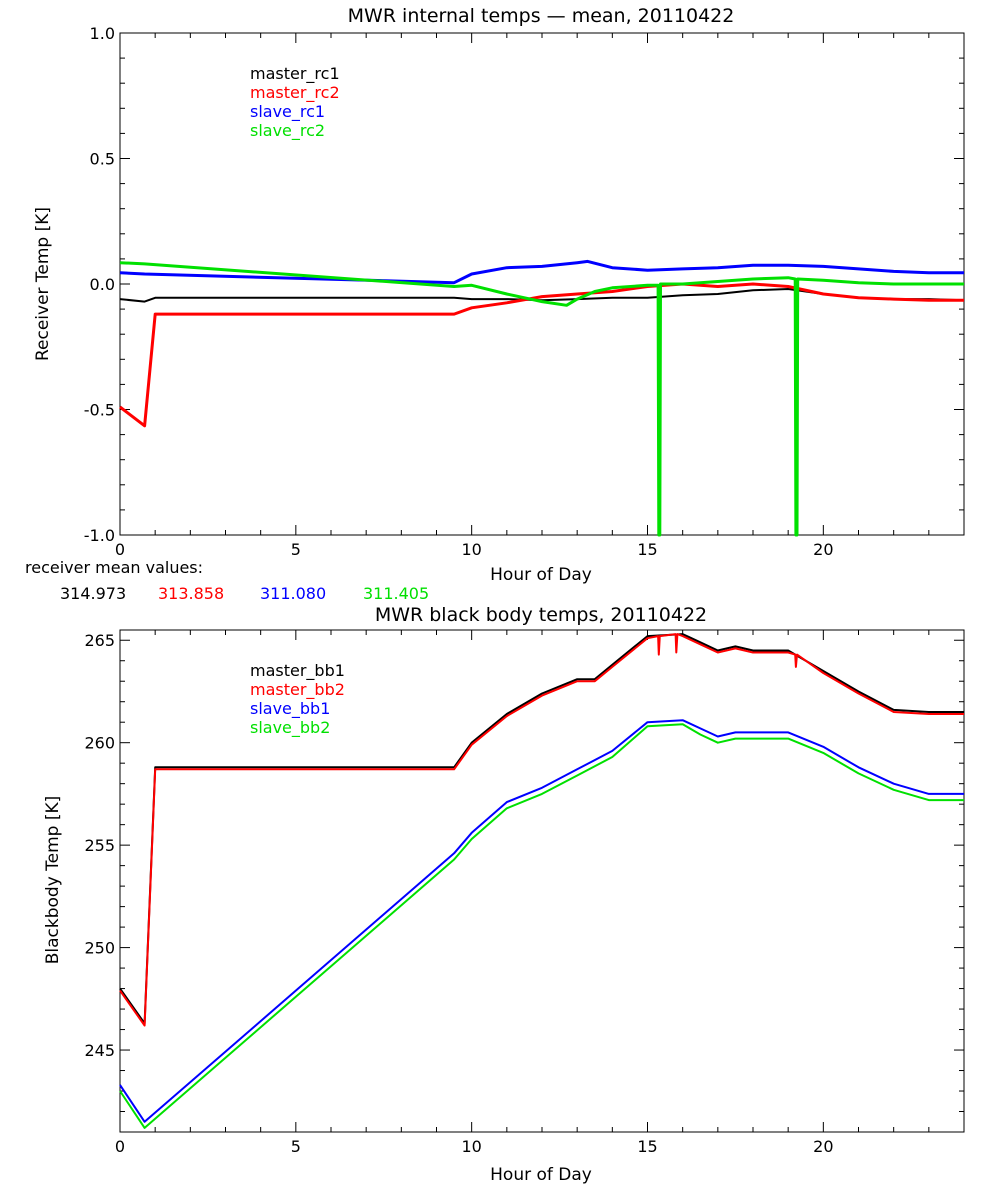  Describe the element at coordinates (471, 1146) in the screenshot. I see `blackbody-xtick-label: 10` at that location.